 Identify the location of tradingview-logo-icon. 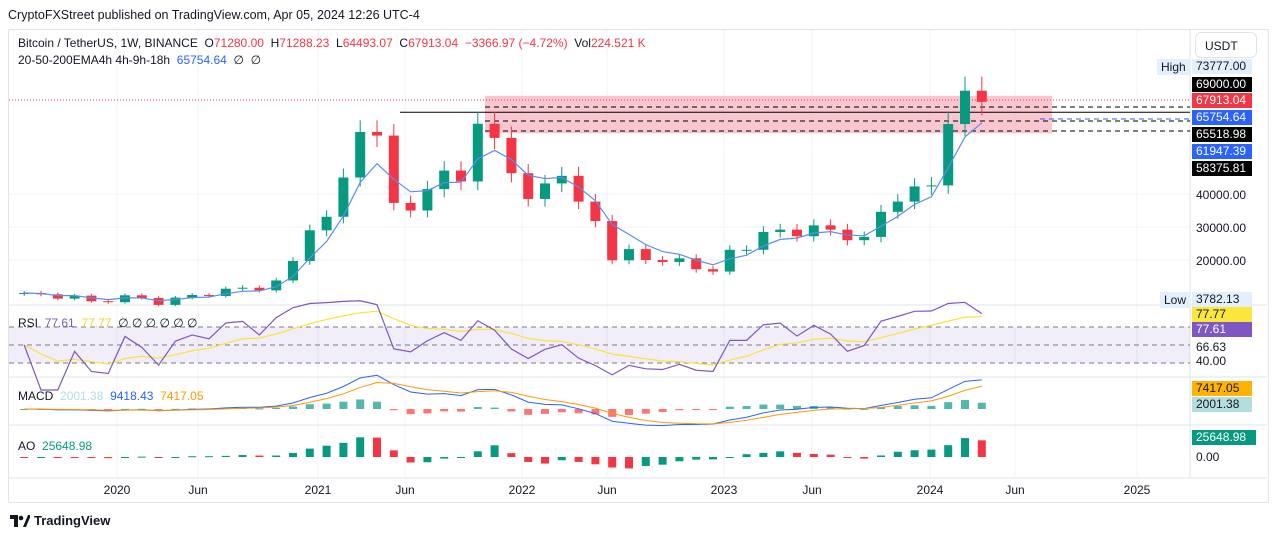
(20, 520).